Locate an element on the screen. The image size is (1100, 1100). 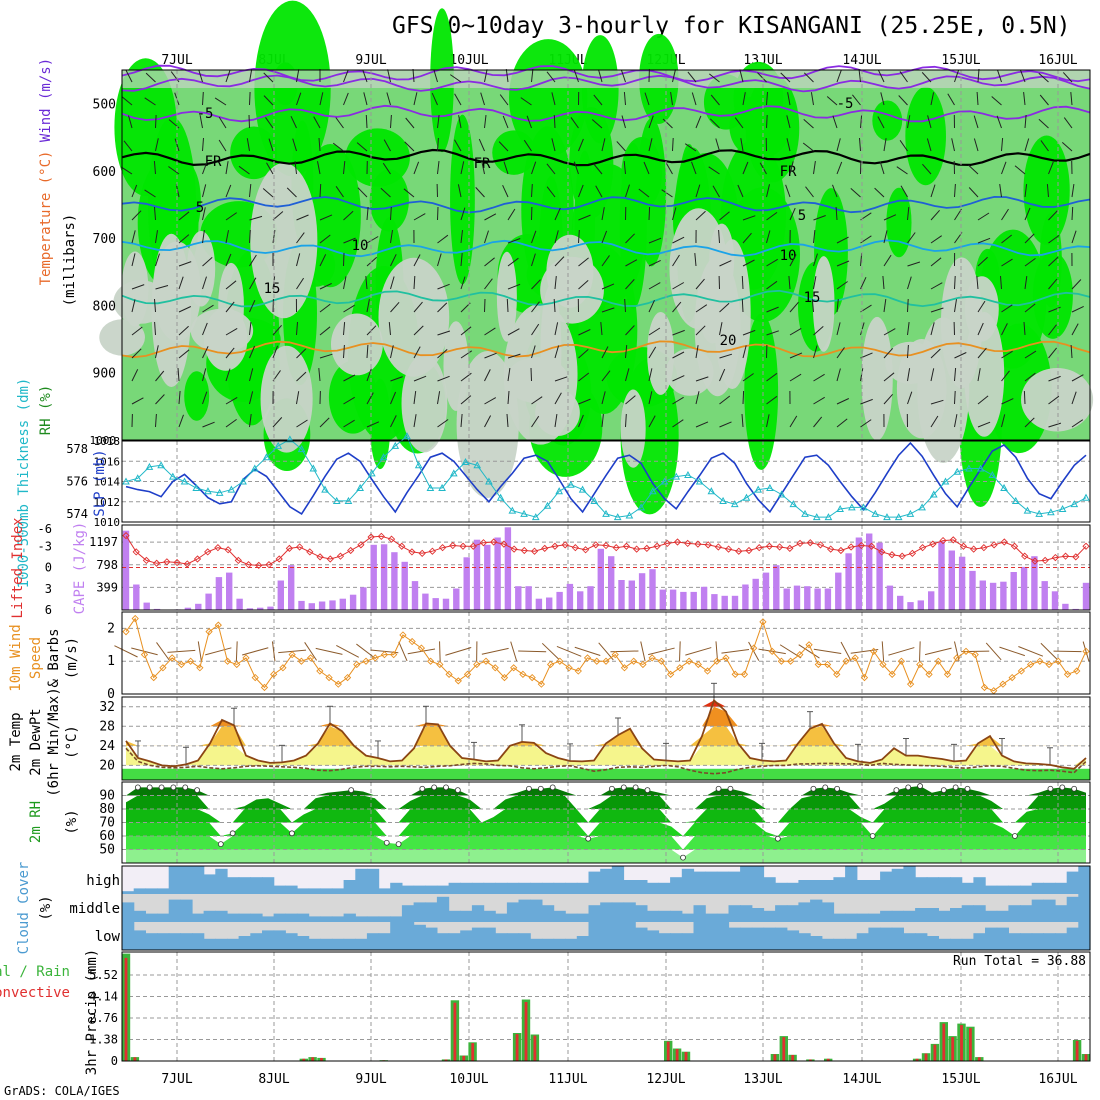
isotherm-label: -5 is located at coordinates (205, 114).